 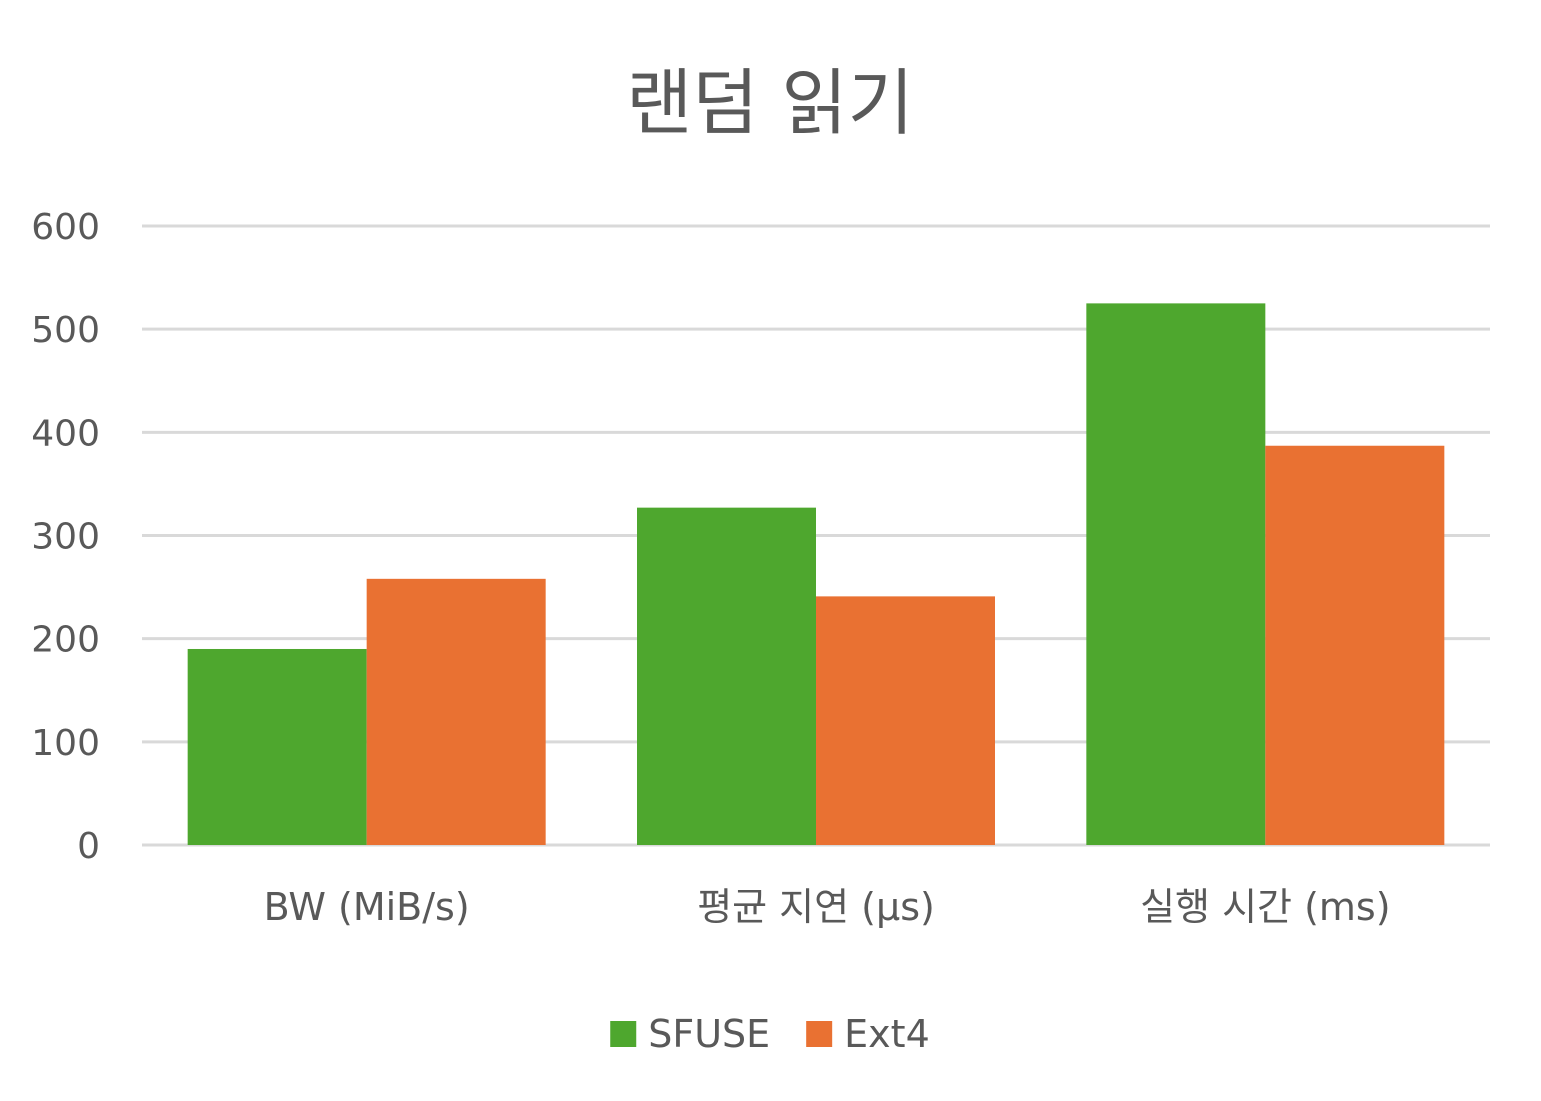 I want to click on x-category-label: 평균 지연 (µs), so click(x=816, y=907).